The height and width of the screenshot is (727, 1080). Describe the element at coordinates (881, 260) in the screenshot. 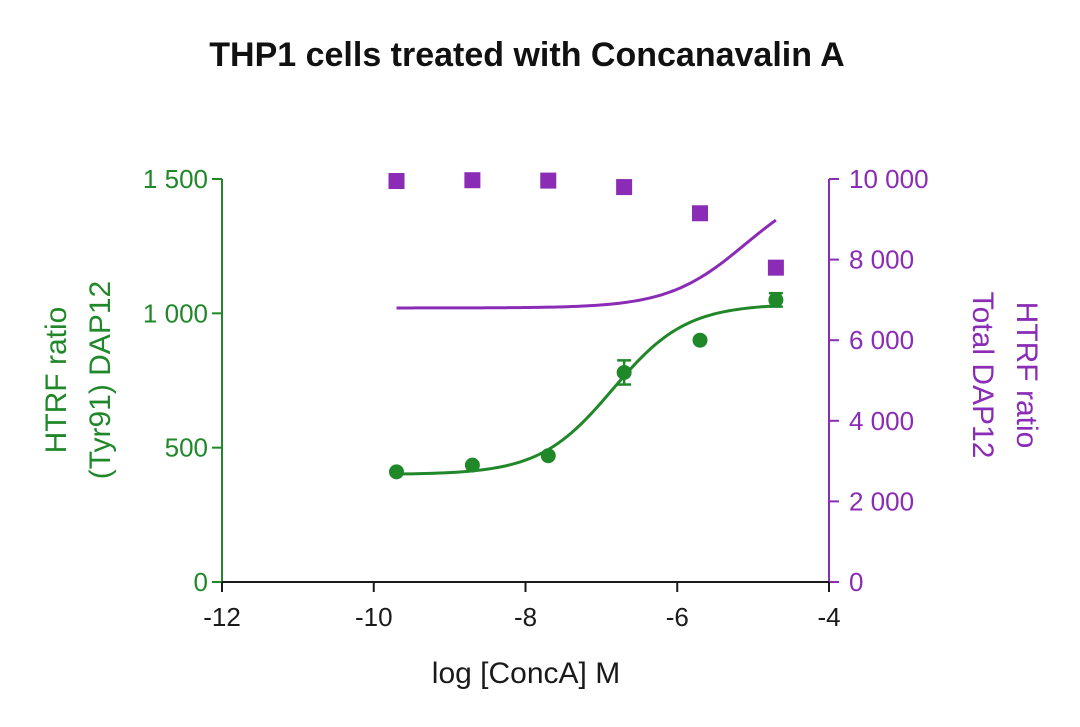

I see `y-right-tick-label: 8 000` at that location.